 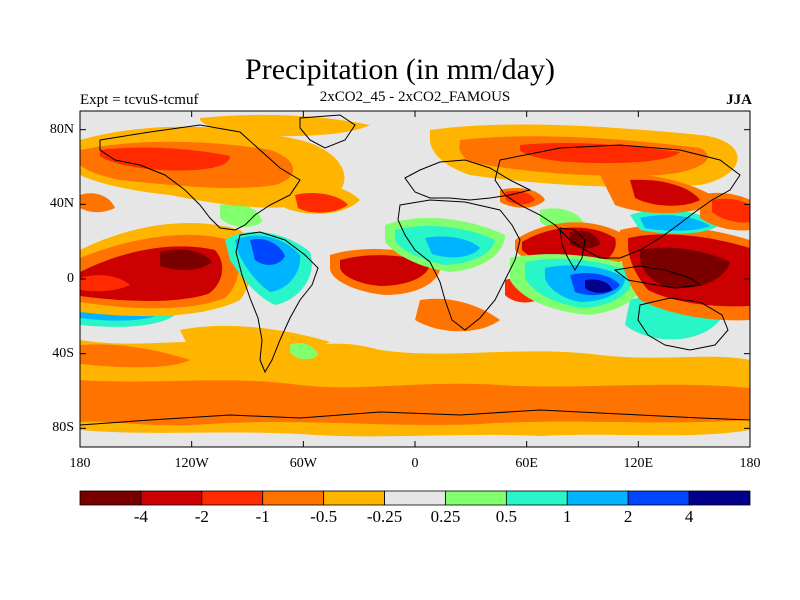 I want to click on colorbar-label: -4, so click(x=140, y=516).